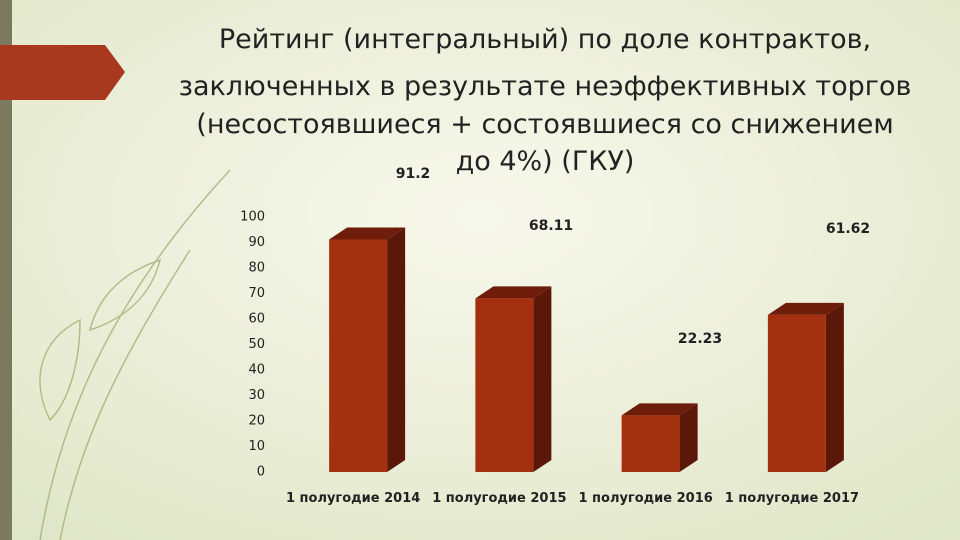 This screenshot has width=960, height=540. Describe the element at coordinates (551, 226) in the screenshot. I see `value-label: 68.11` at that location.